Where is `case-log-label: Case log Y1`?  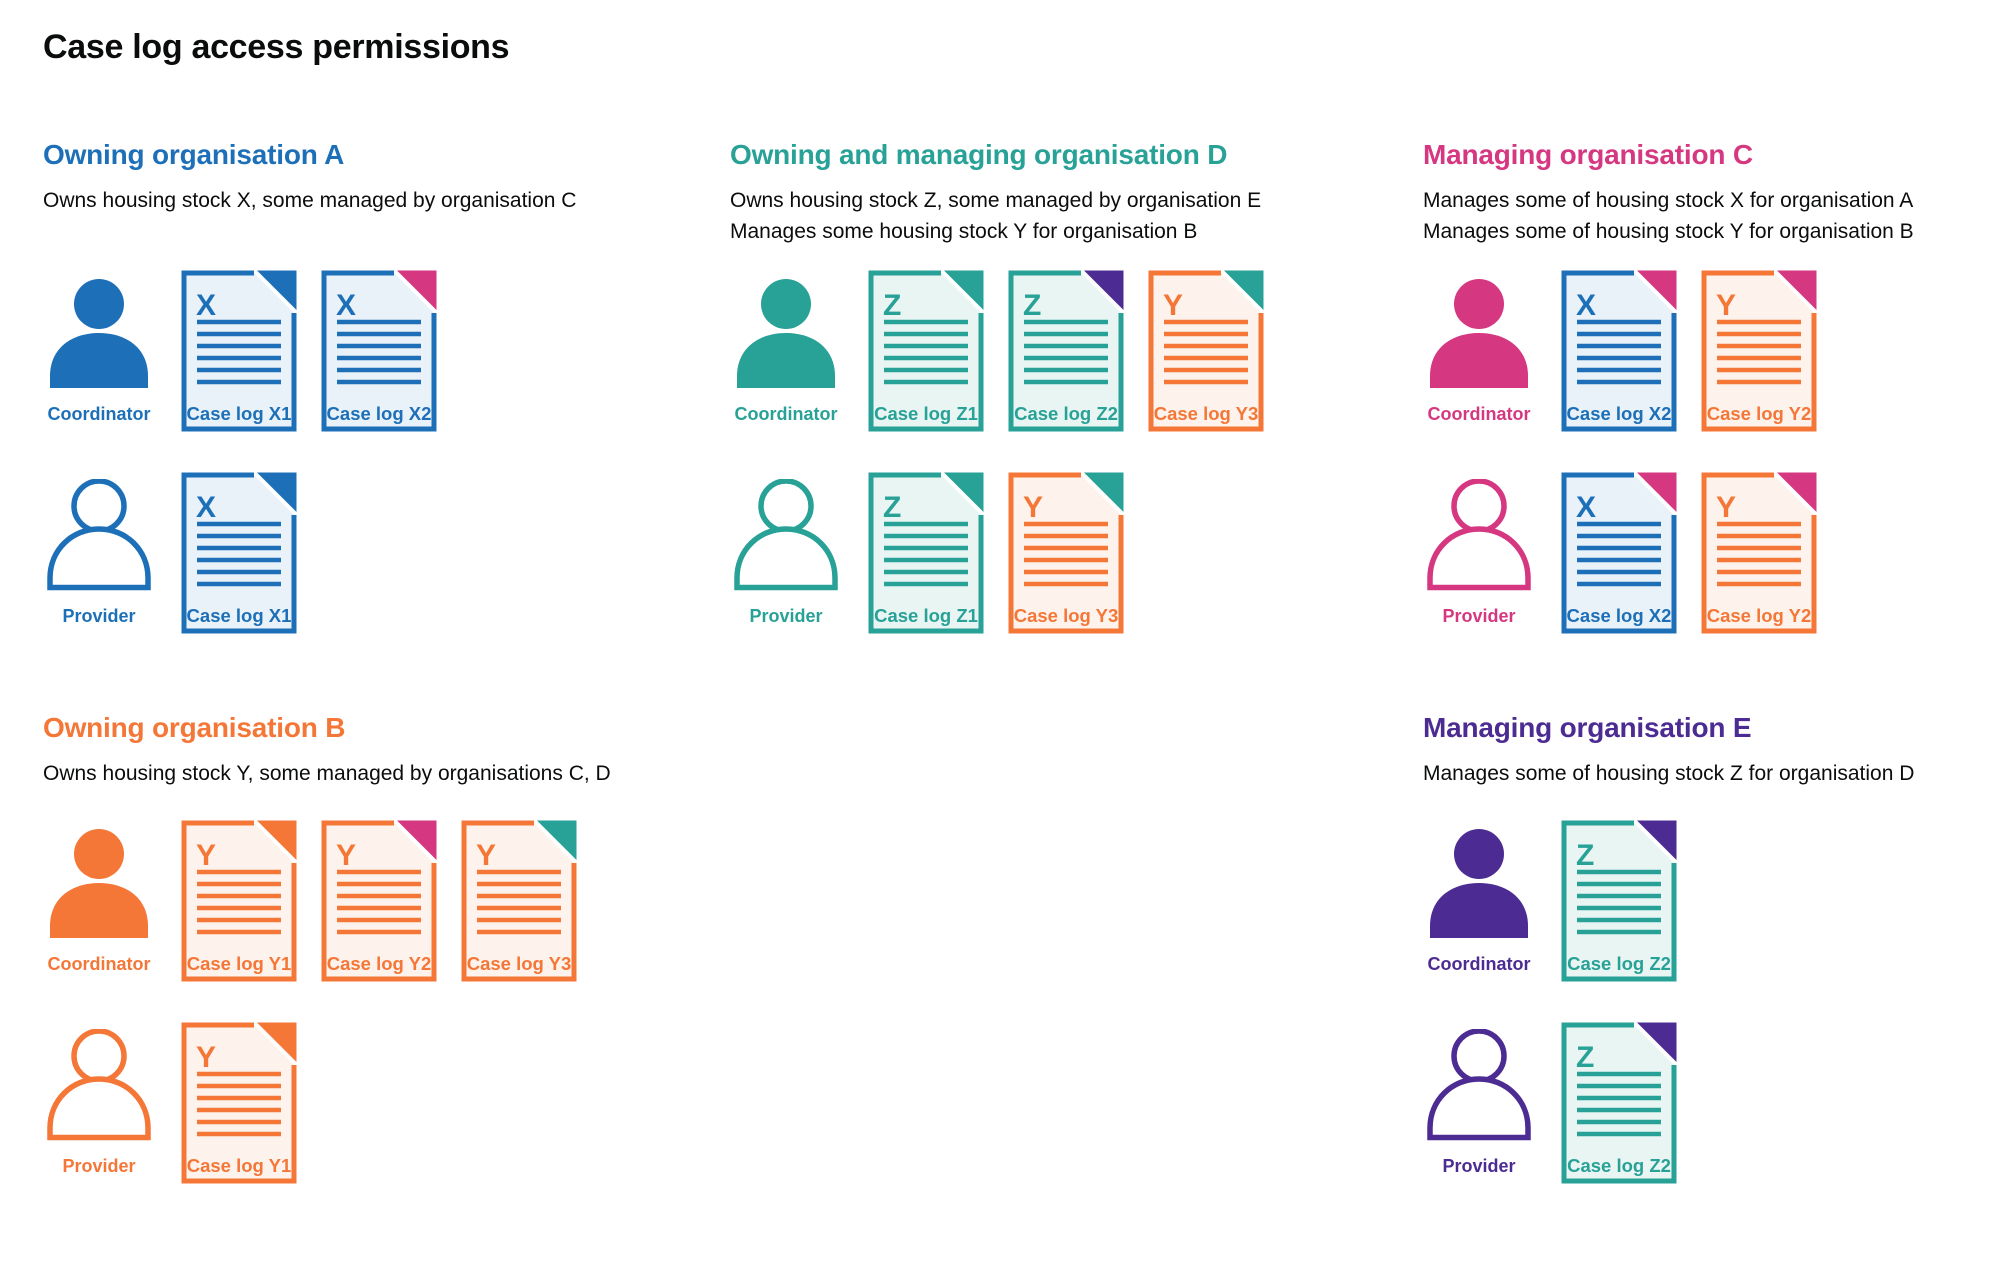
case-log-label: Case log Y1 is located at coordinates (239, 963).